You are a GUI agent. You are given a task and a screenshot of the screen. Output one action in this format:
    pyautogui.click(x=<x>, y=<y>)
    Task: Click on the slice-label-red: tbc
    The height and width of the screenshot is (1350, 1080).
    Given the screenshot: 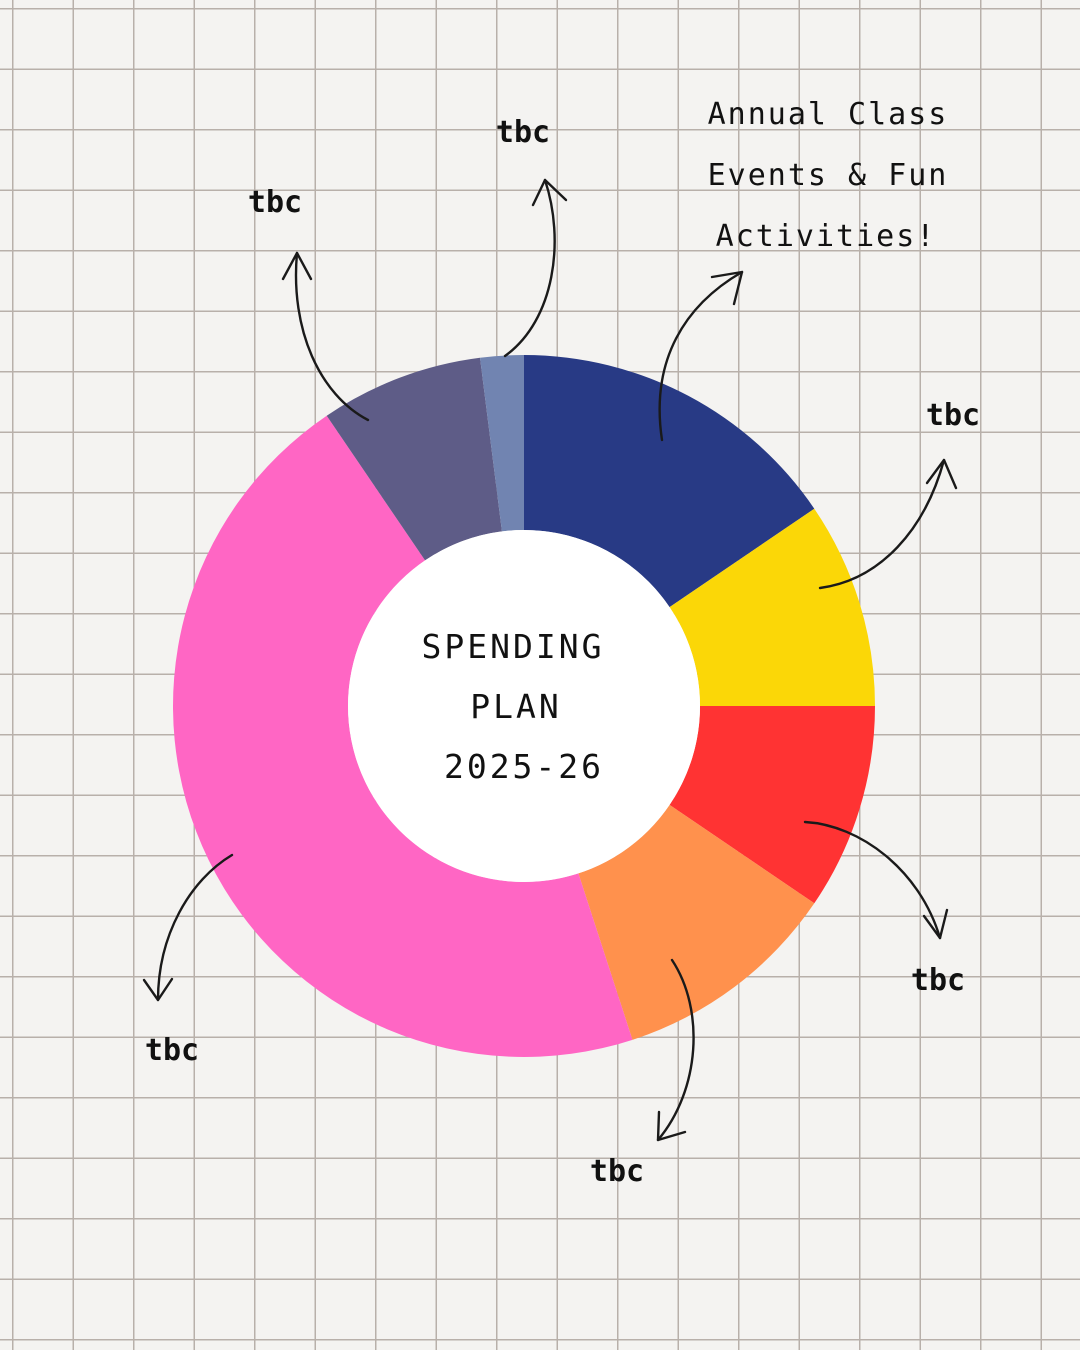 What is the action you would take?
    pyautogui.click(x=938, y=980)
    